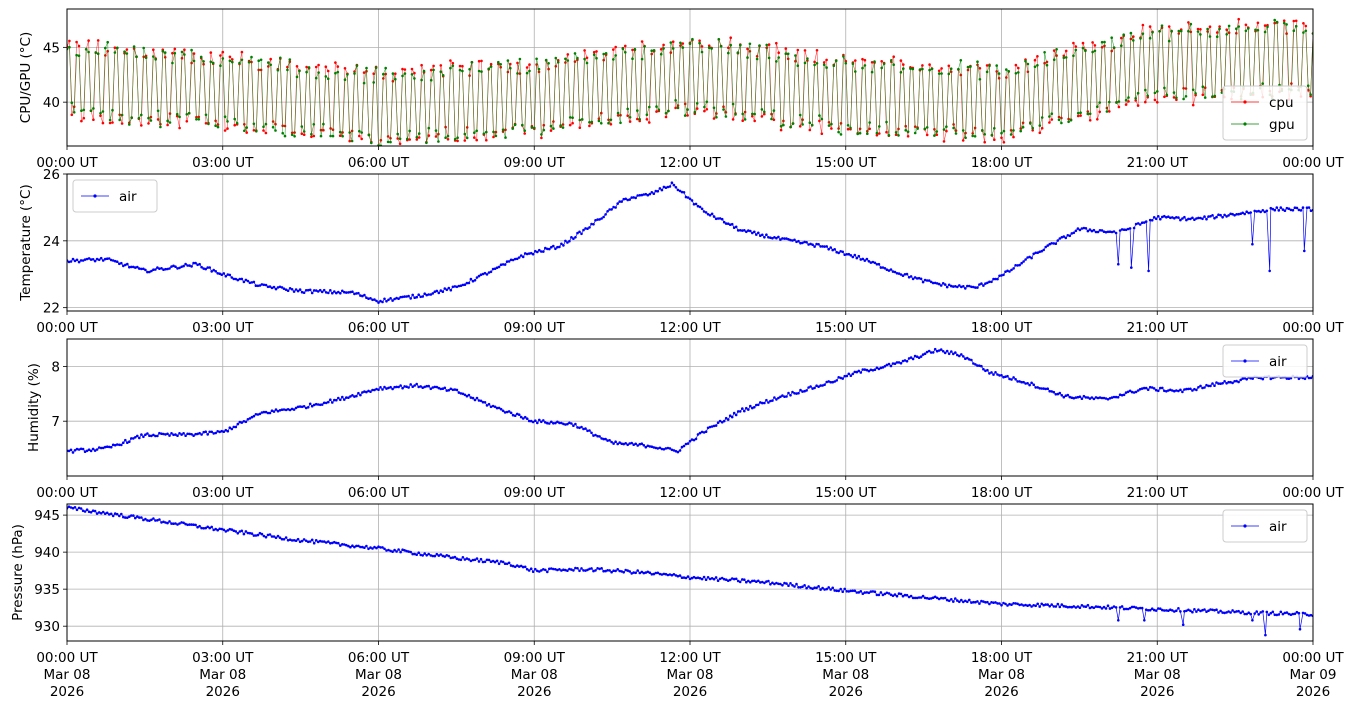 The width and height of the screenshot is (1354, 707). Describe the element at coordinates (535, 163) in the screenshot. I see `x-tick-label: 09:00 UT` at that location.